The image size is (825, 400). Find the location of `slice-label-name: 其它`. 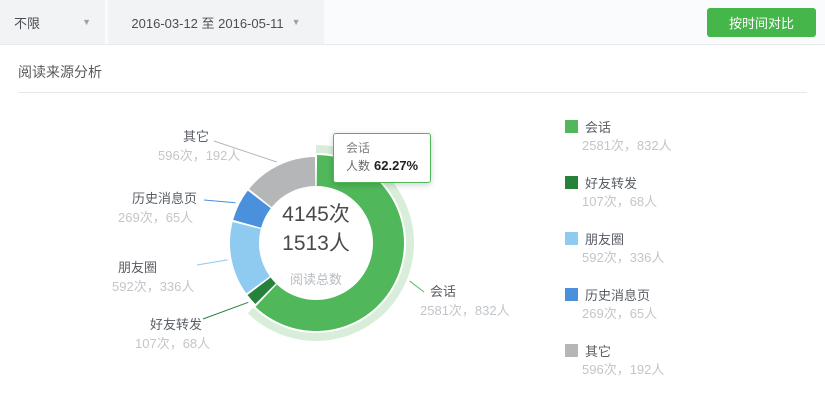

slice-label-name: 其它 is located at coordinates (196, 136).